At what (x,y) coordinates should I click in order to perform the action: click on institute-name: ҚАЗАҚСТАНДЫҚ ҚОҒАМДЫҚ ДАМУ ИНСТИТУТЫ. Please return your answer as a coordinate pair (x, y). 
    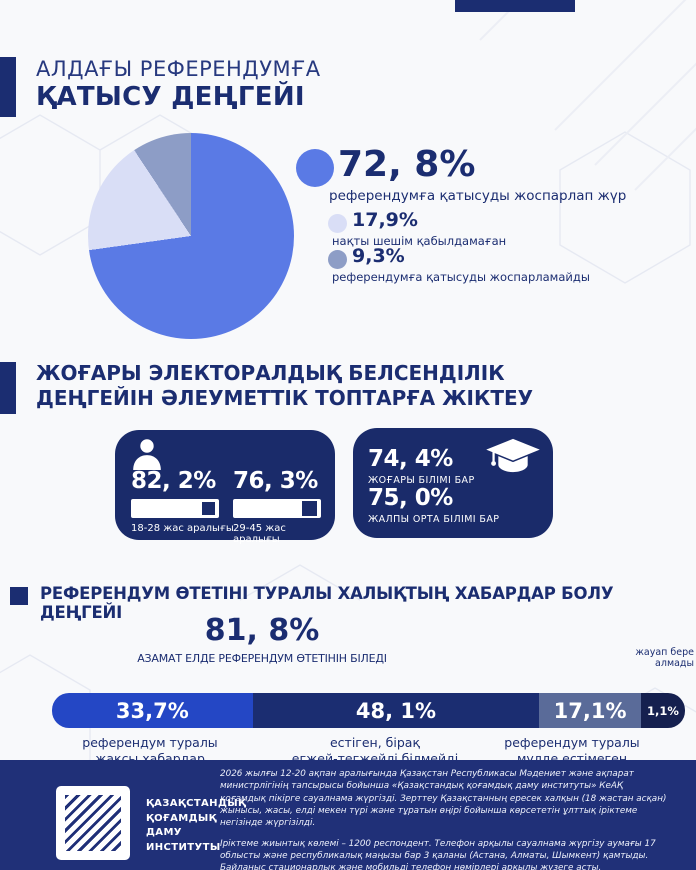
    Looking at the image, I should click on (196, 825).